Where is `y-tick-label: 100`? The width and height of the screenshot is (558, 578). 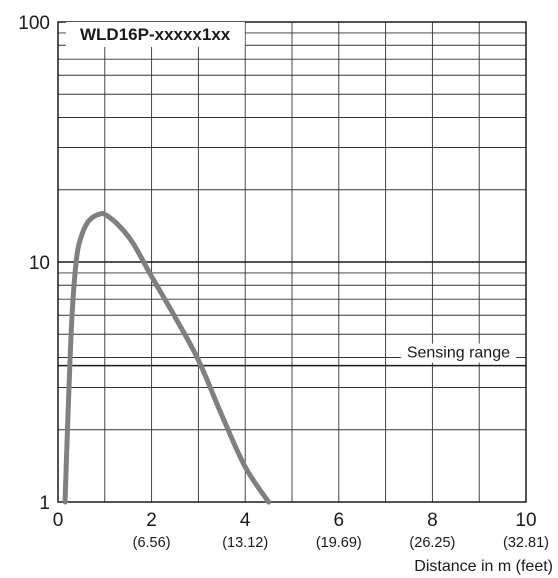 y-tick-label: 100 is located at coordinates (34, 23).